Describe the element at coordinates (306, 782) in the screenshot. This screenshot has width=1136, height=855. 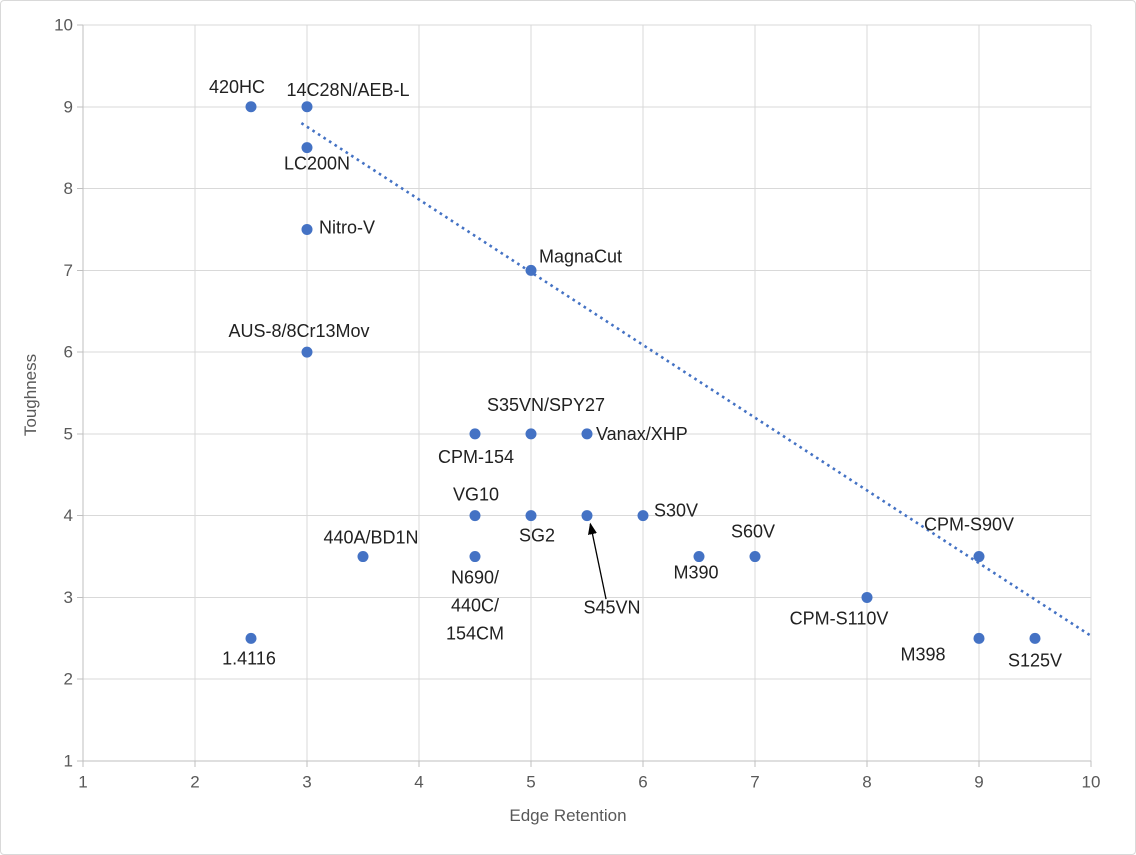
I see `x-tick-label: 3` at that location.